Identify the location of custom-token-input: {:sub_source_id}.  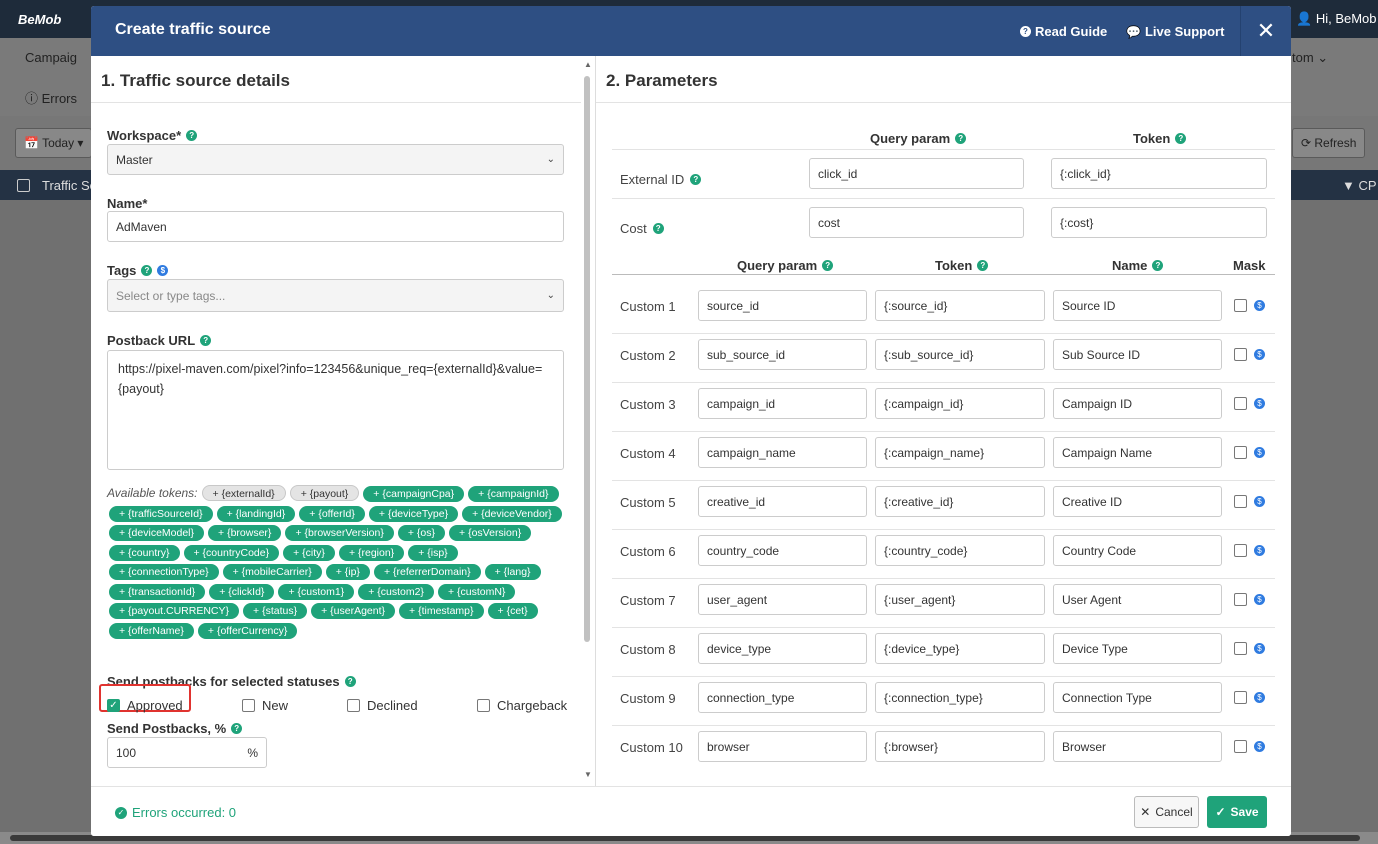
(960, 354).